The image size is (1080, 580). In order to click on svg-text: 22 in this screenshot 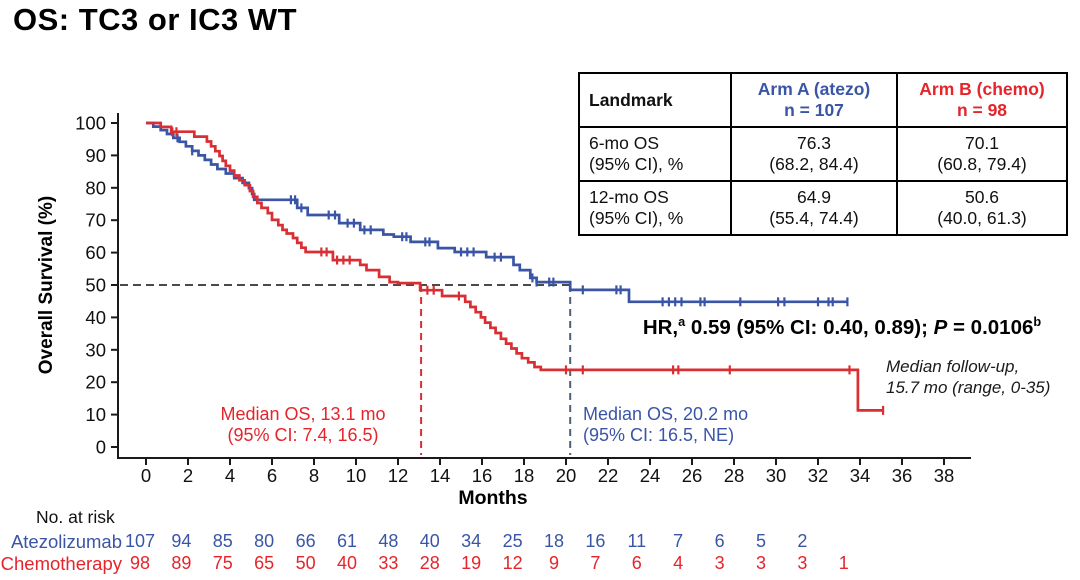, I will do `click(608, 475)`.